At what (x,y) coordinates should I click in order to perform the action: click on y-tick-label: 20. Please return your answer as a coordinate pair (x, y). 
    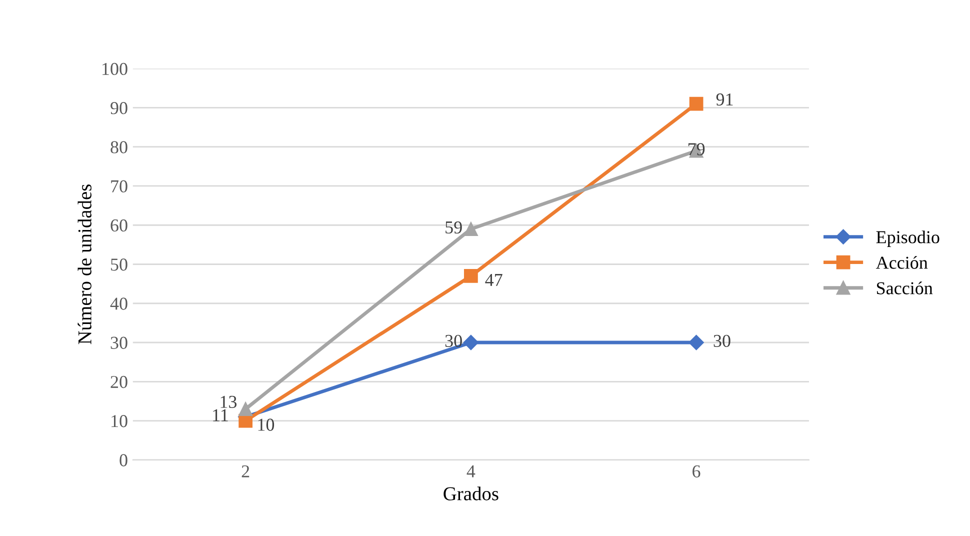
    Looking at the image, I should click on (119, 382).